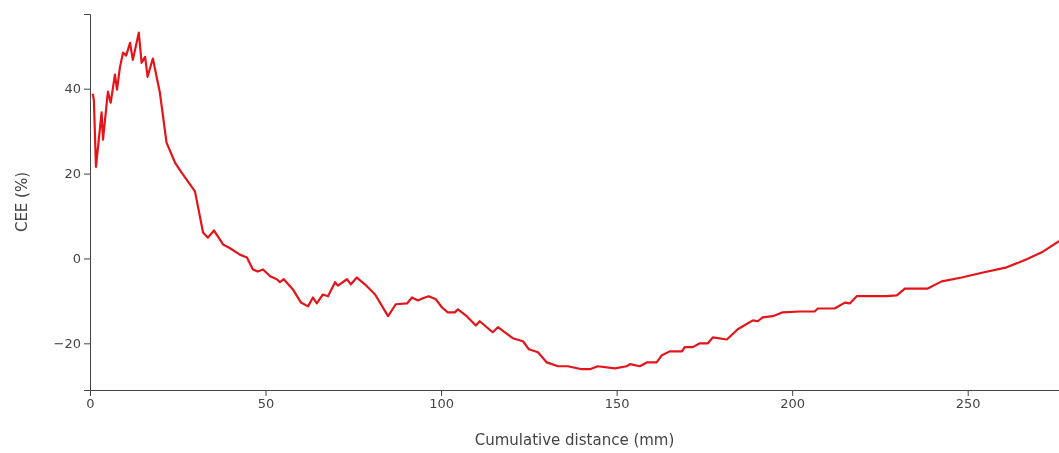 This screenshot has height=453, width=1059. I want to click on x-tick-label: 150, so click(617, 404).